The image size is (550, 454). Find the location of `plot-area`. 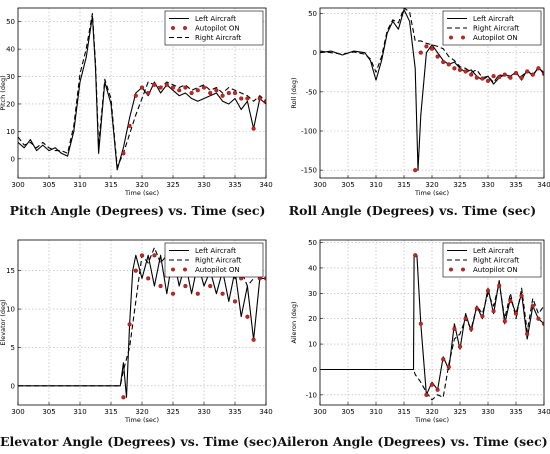

plot-area is located at coordinates (432, 327).